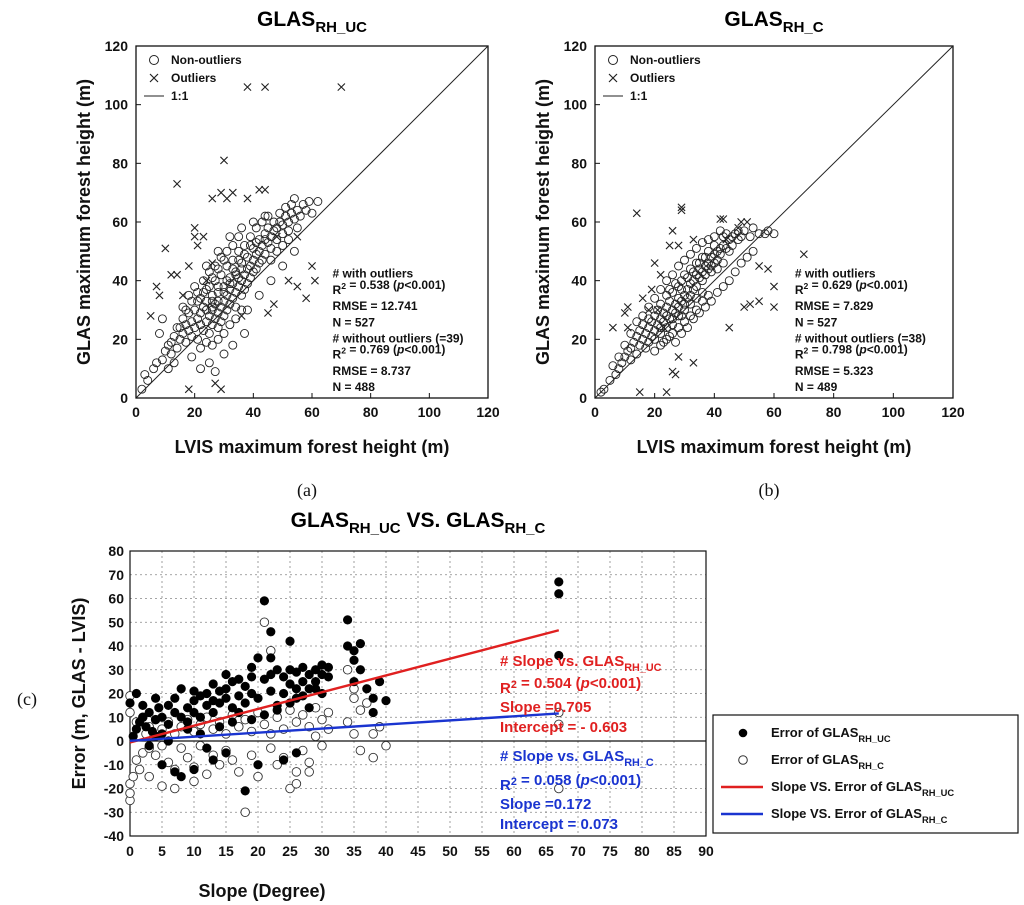 Image resolution: width=1024 pixels, height=905 pixels. What do you see at coordinates (613, 60) in the screenshot?
I see `legend-non-outlier-symbol` at bounding box center [613, 60].